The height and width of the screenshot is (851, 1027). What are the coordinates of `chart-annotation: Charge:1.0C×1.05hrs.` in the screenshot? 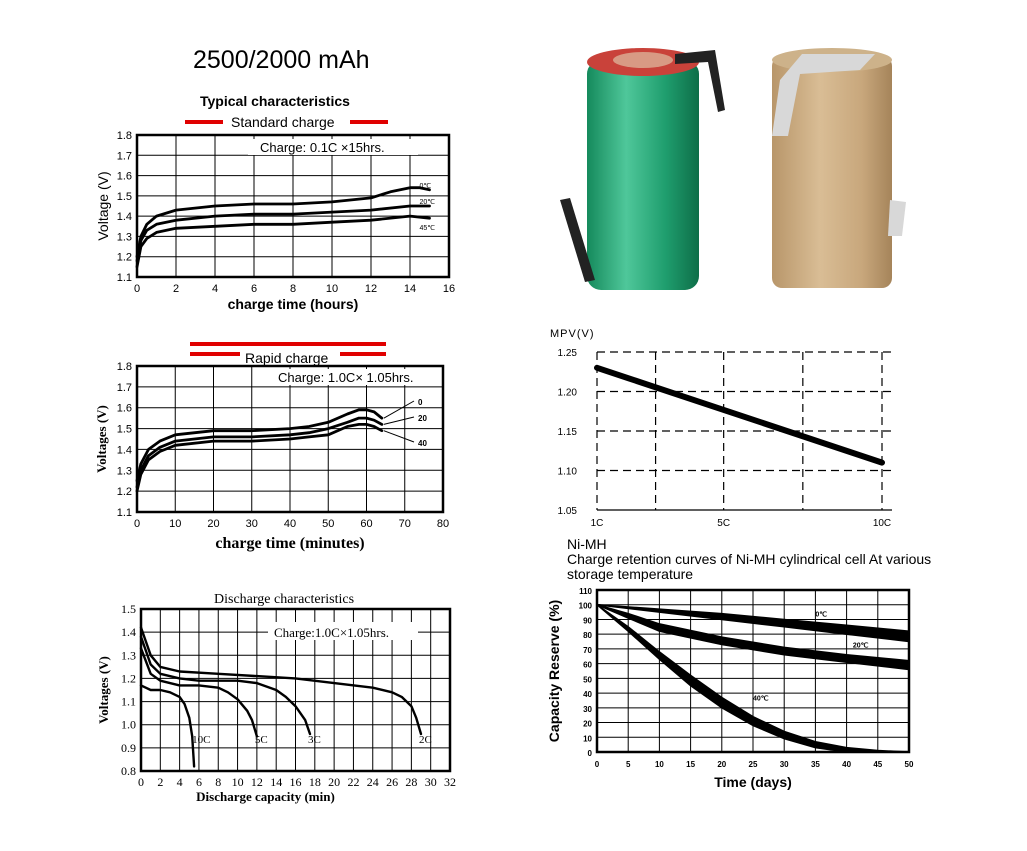 It's located at (331, 632).